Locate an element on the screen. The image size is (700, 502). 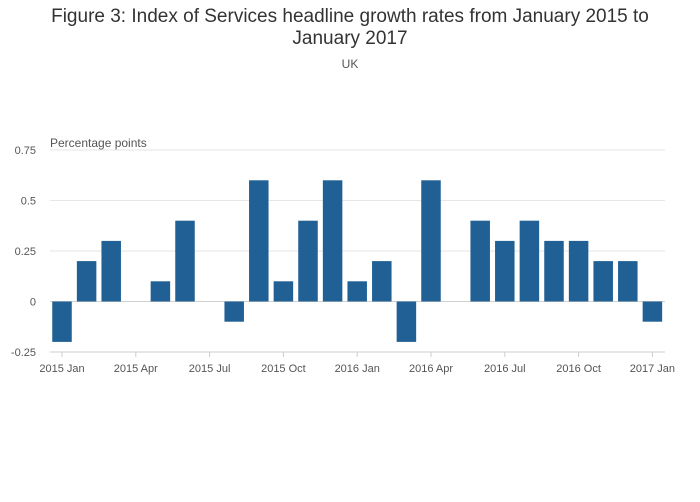
x-tick-label: 2015 Oct is located at coordinates (283, 369).